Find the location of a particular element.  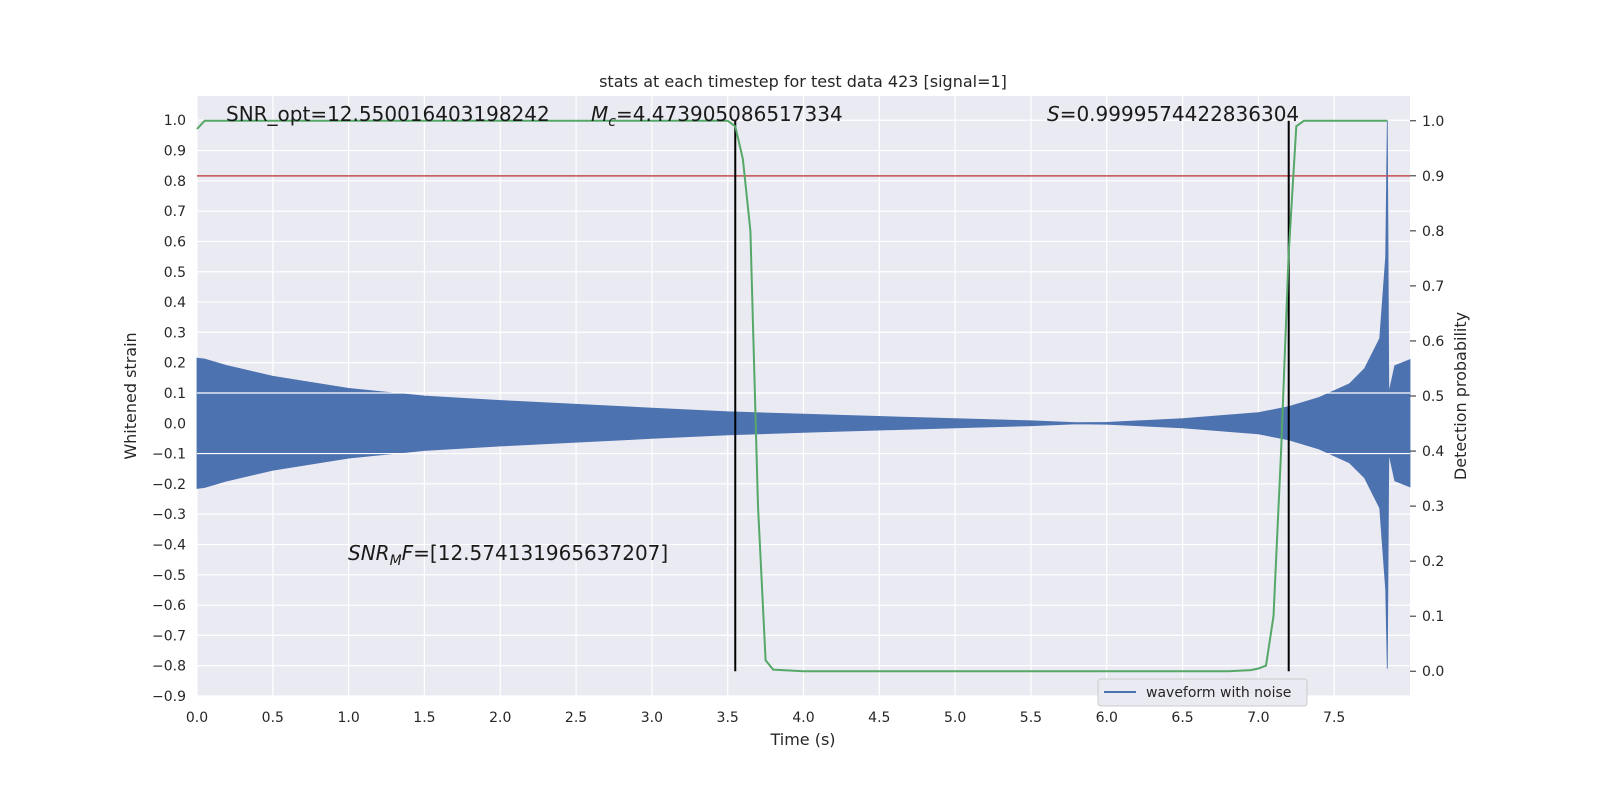

y-tick-label: 0.1 is located at coordinates (175, 394).